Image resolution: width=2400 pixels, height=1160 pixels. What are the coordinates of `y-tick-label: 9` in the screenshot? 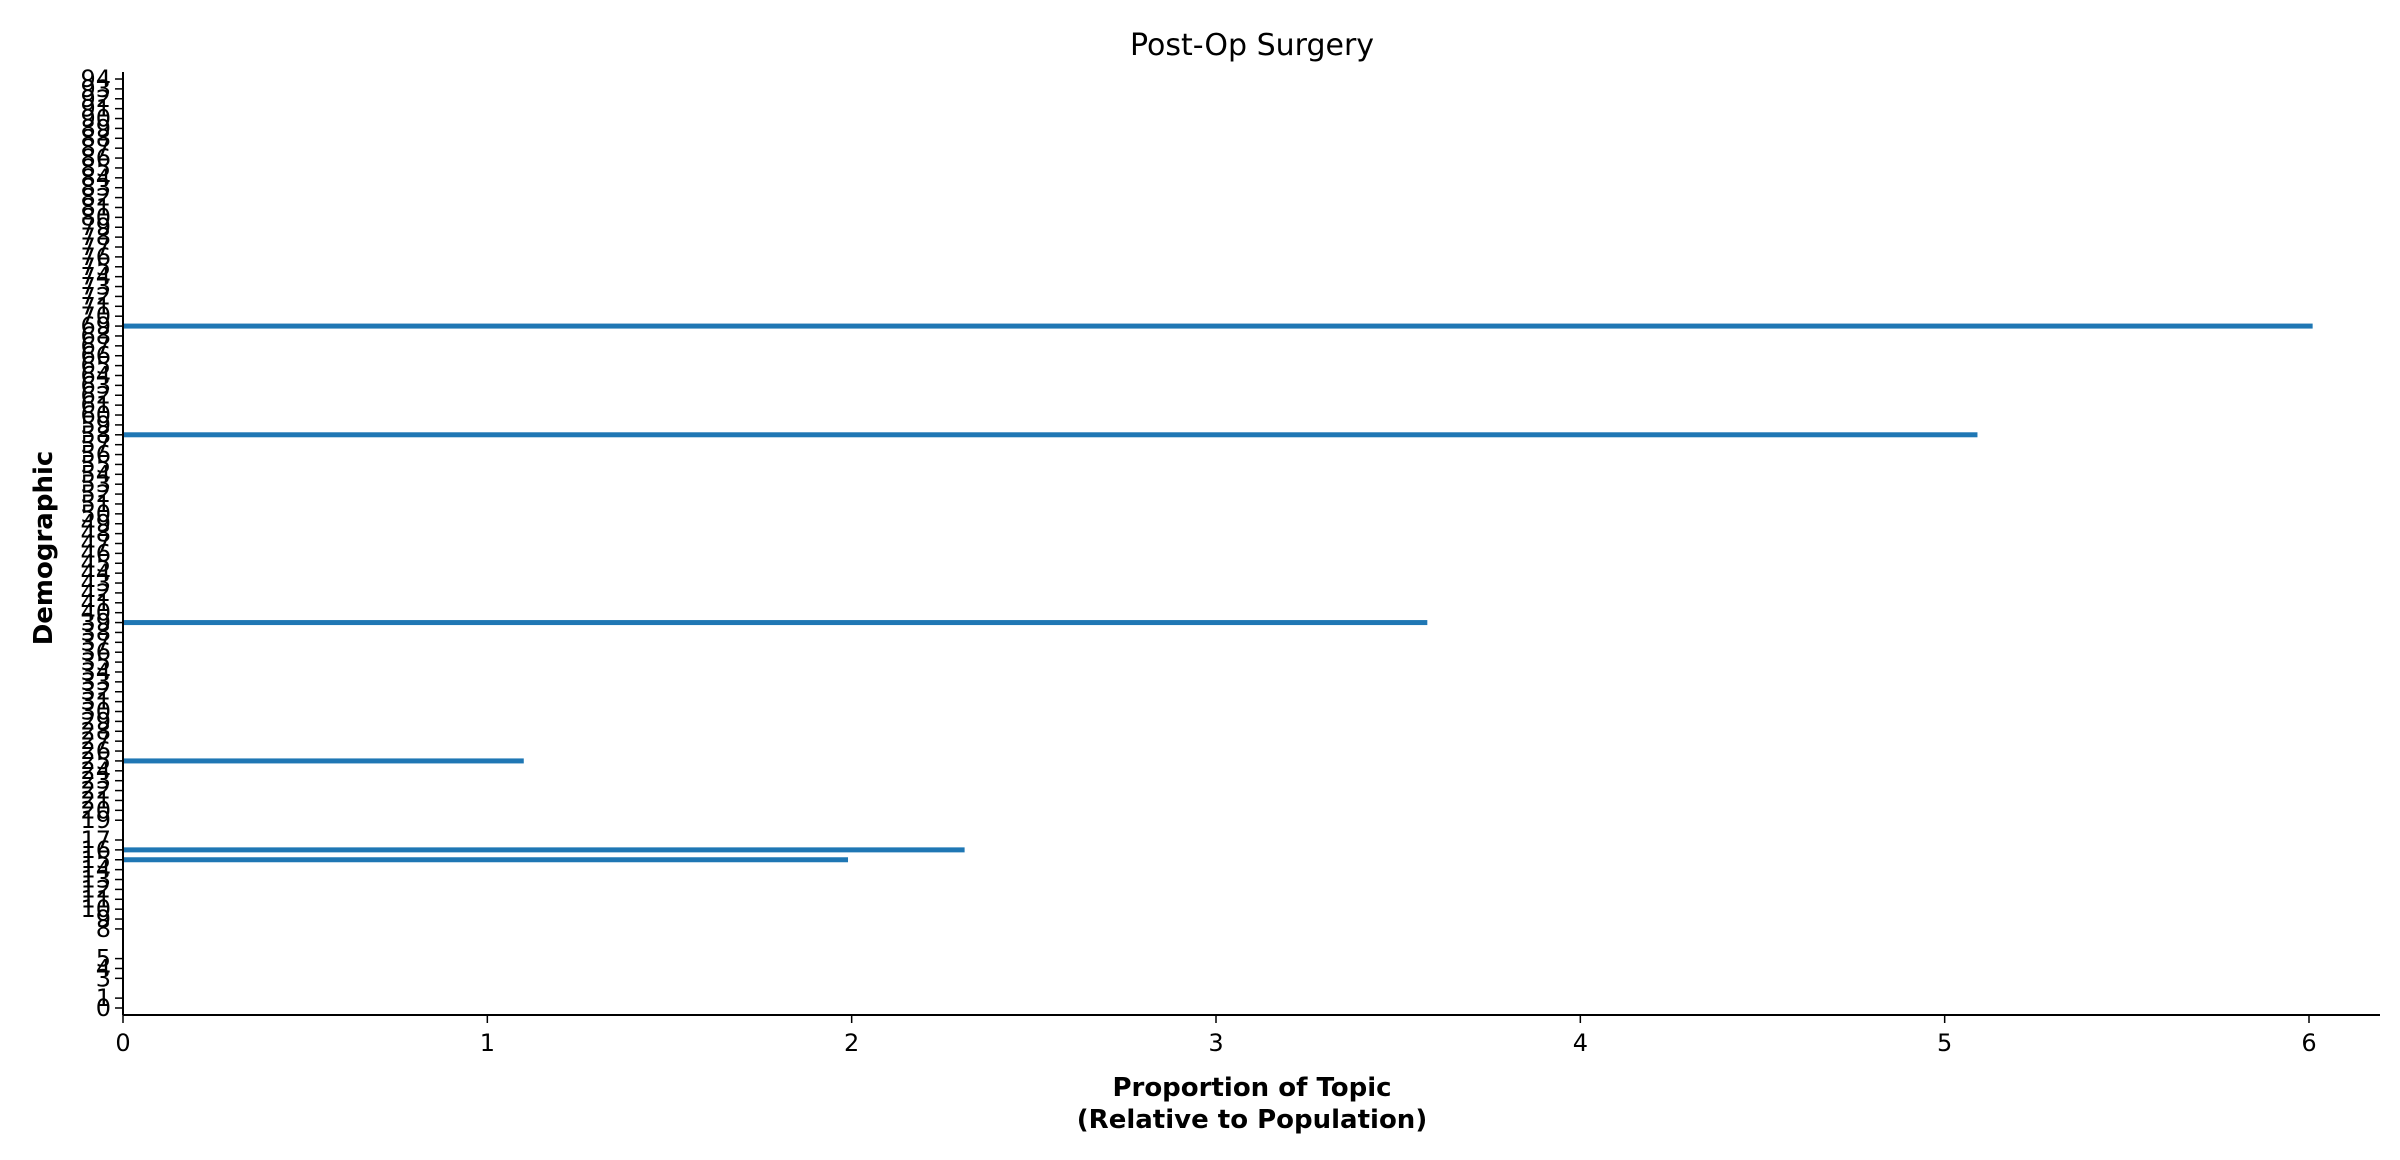 It's located at (103, 919).